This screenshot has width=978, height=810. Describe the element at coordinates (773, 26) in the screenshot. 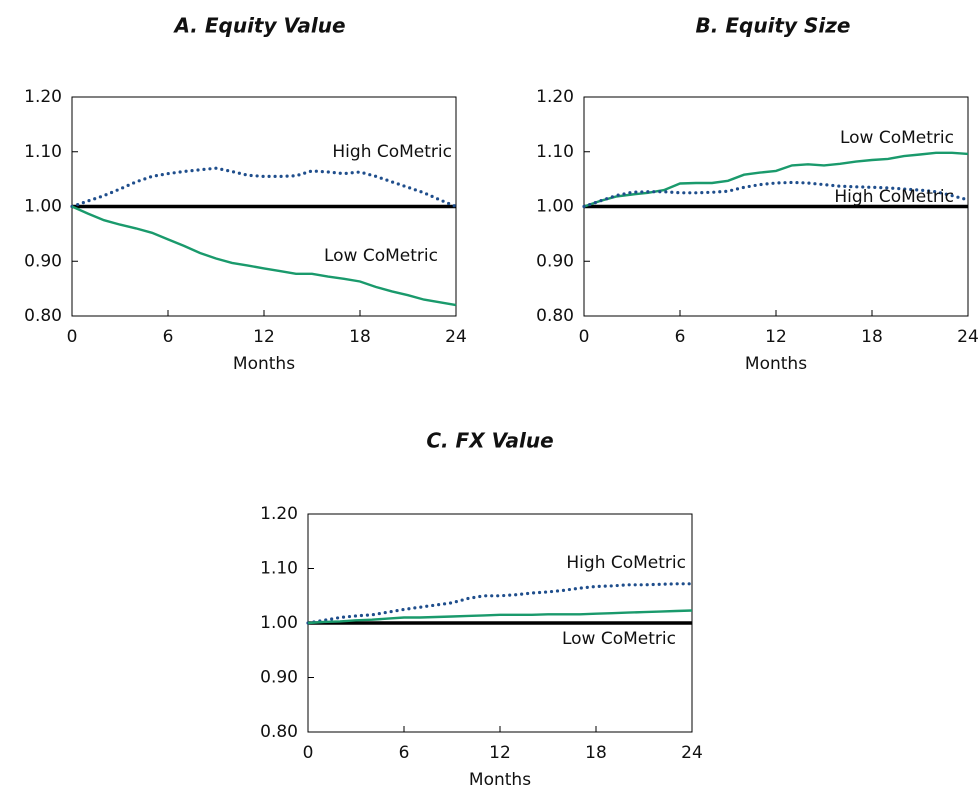

I see `chart-title: B. Equity Size` at that location.